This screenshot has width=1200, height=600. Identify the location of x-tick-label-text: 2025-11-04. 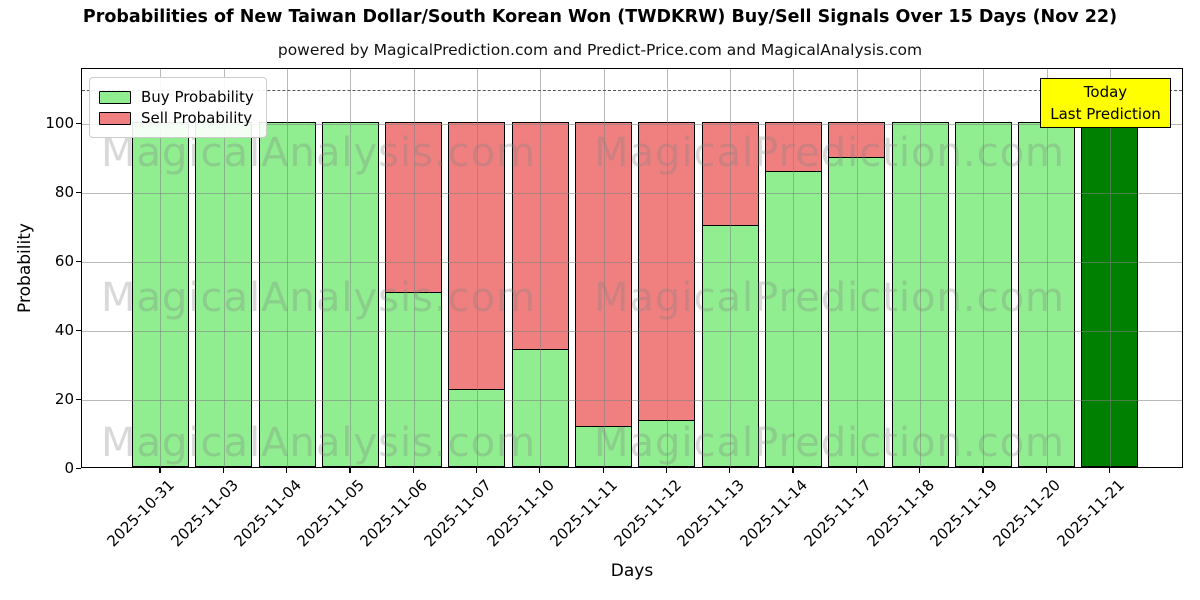
(267, 513).